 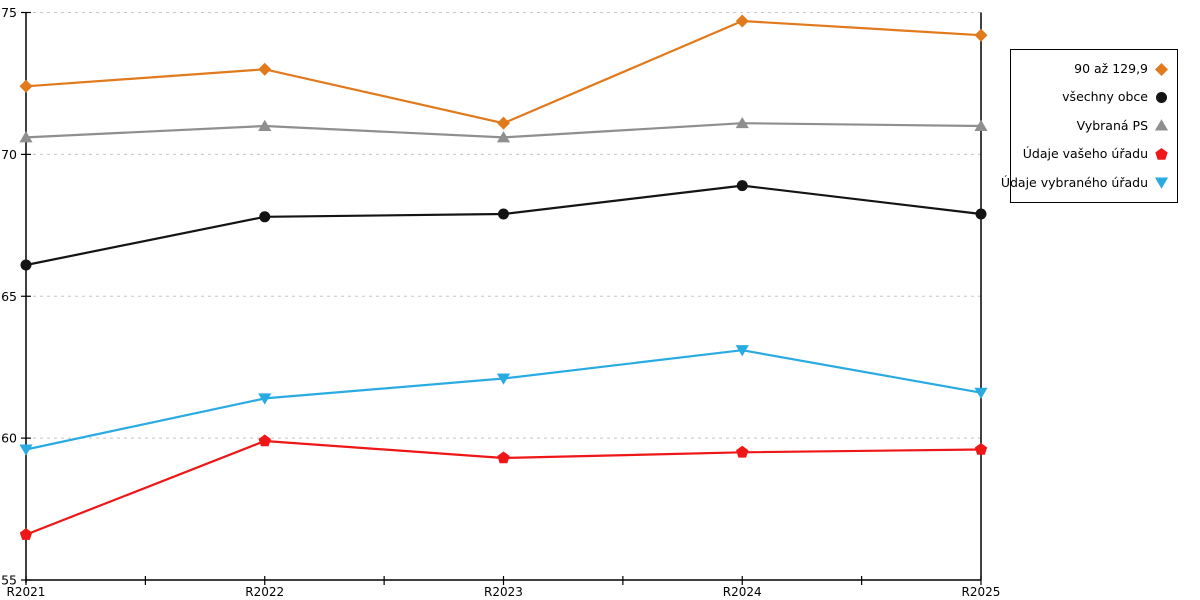 I want to click on legend-item: Údaje vašeho úřadu, so click(x=1094, y=154).